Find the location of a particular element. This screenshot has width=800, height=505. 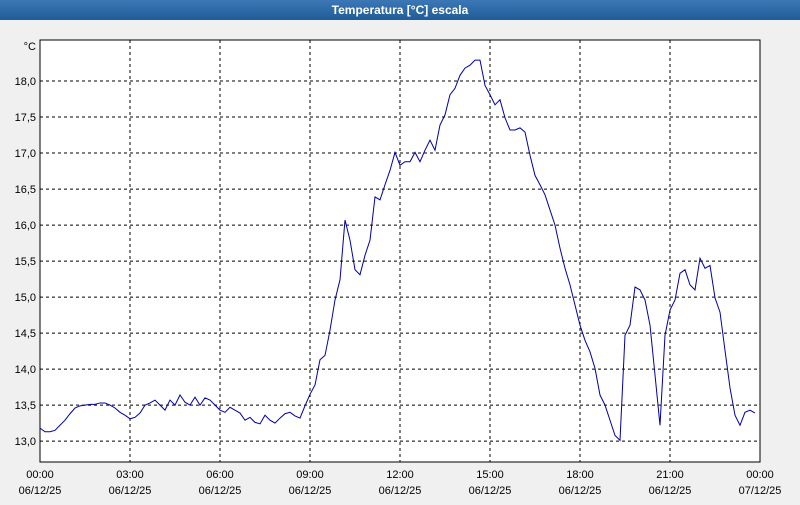

chart-title: Temperatura [°C] escala is located at coordinates (400, 10).